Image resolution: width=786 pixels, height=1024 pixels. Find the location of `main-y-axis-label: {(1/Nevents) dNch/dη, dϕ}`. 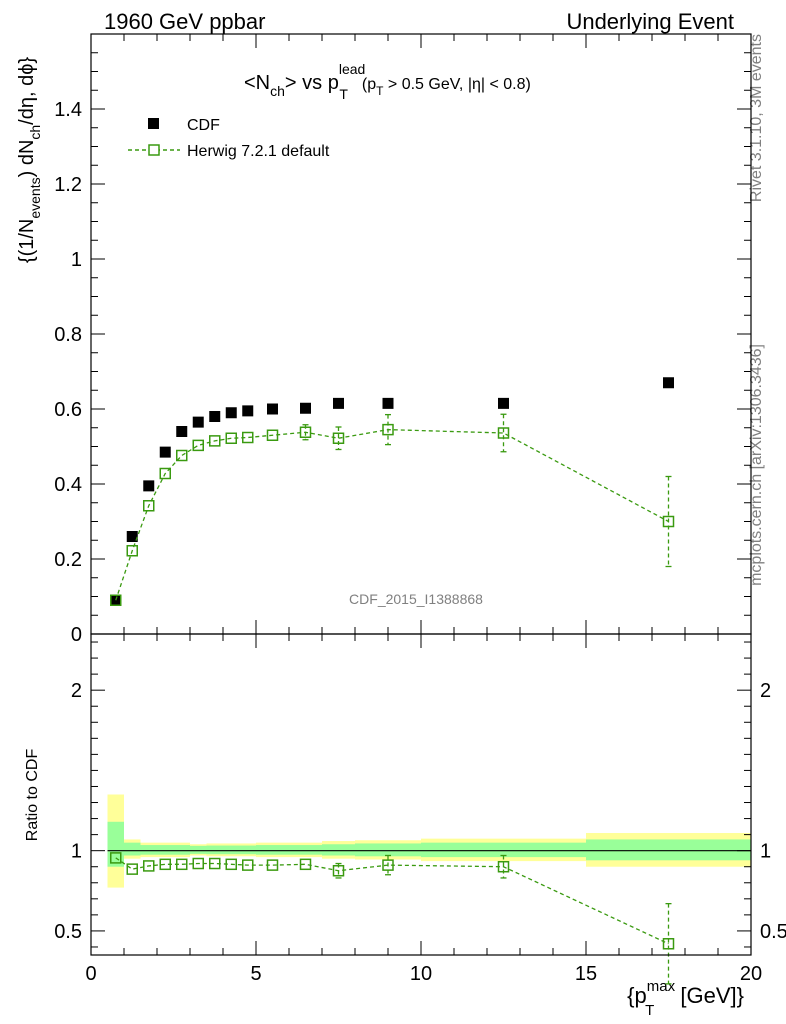

main-y-axis-label: {(1/Nevents) dNch/dη, dϕ} is located at coordinates (29, 160).